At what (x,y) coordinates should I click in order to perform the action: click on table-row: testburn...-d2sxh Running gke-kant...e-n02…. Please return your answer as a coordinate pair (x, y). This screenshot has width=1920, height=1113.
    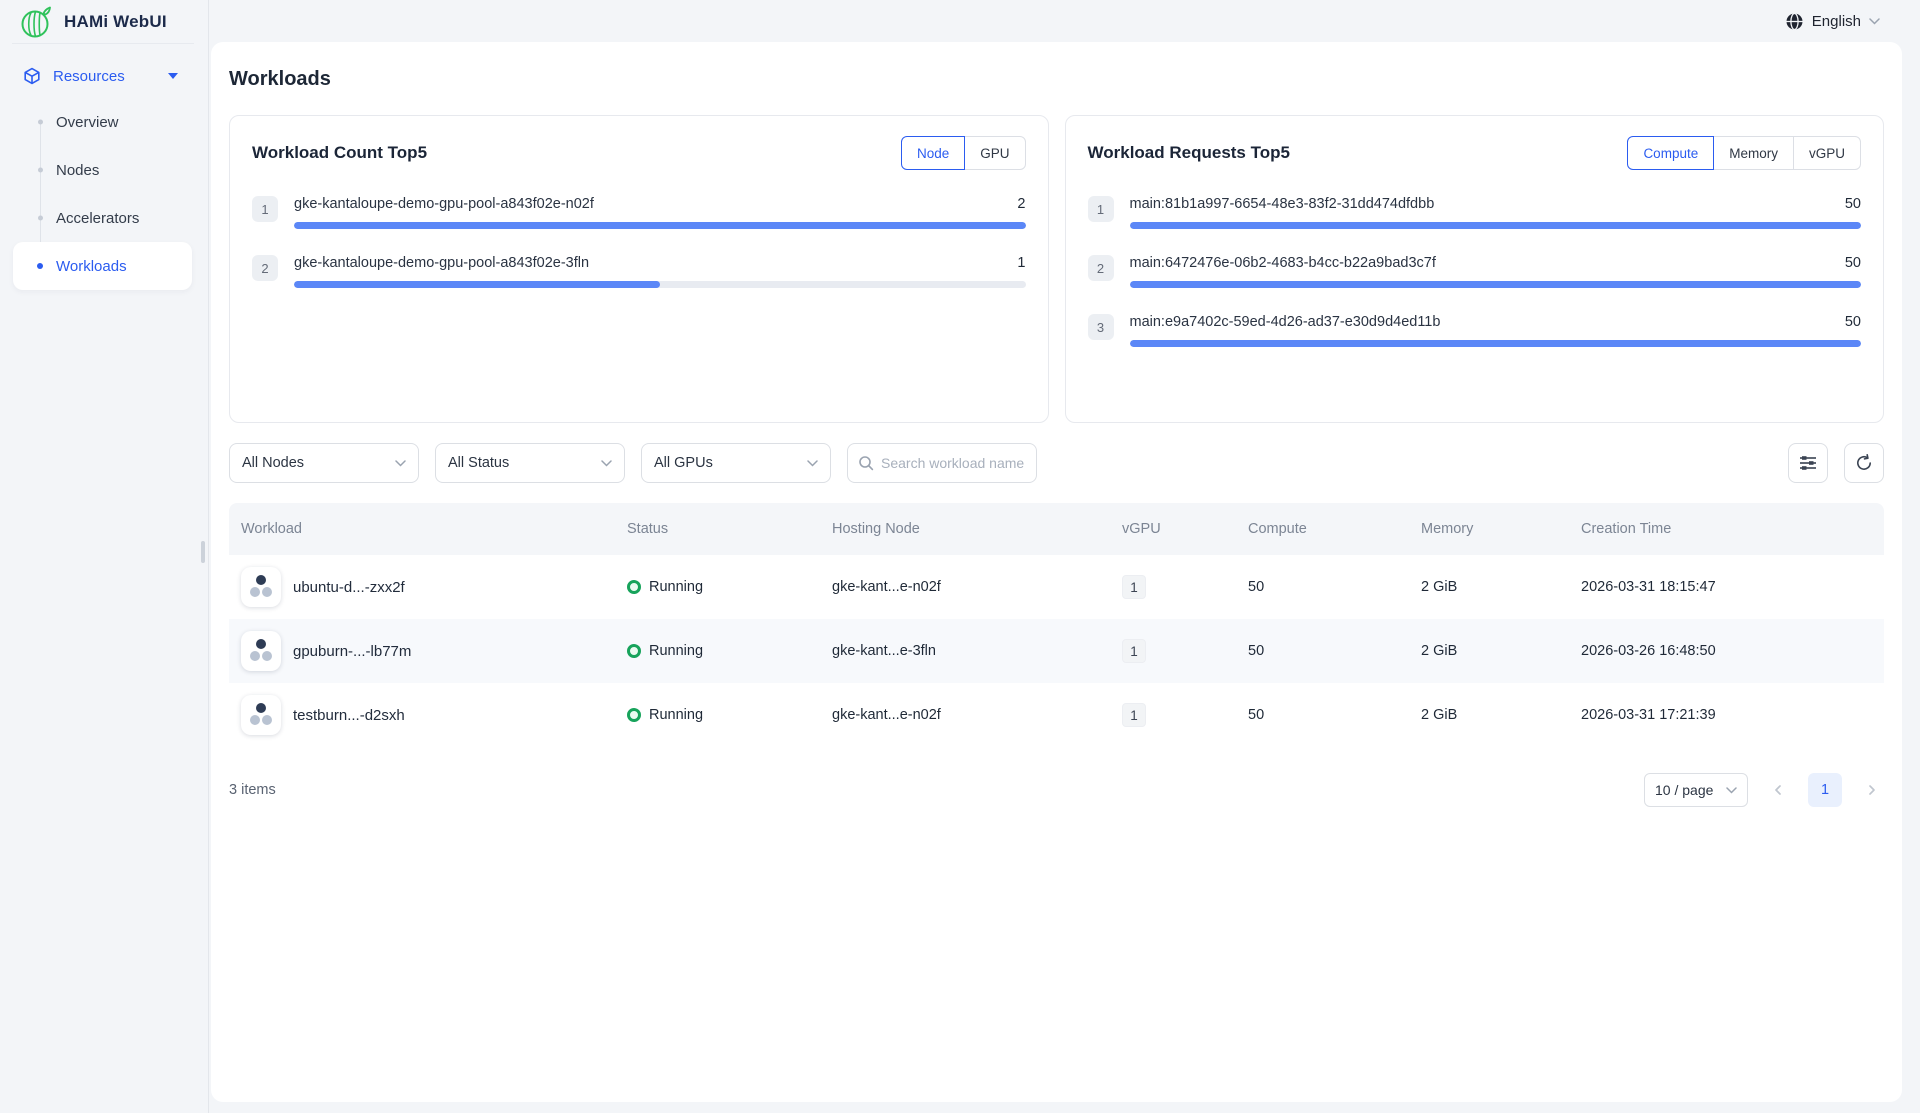
    Looking at the image, I should click on (1056, 715).